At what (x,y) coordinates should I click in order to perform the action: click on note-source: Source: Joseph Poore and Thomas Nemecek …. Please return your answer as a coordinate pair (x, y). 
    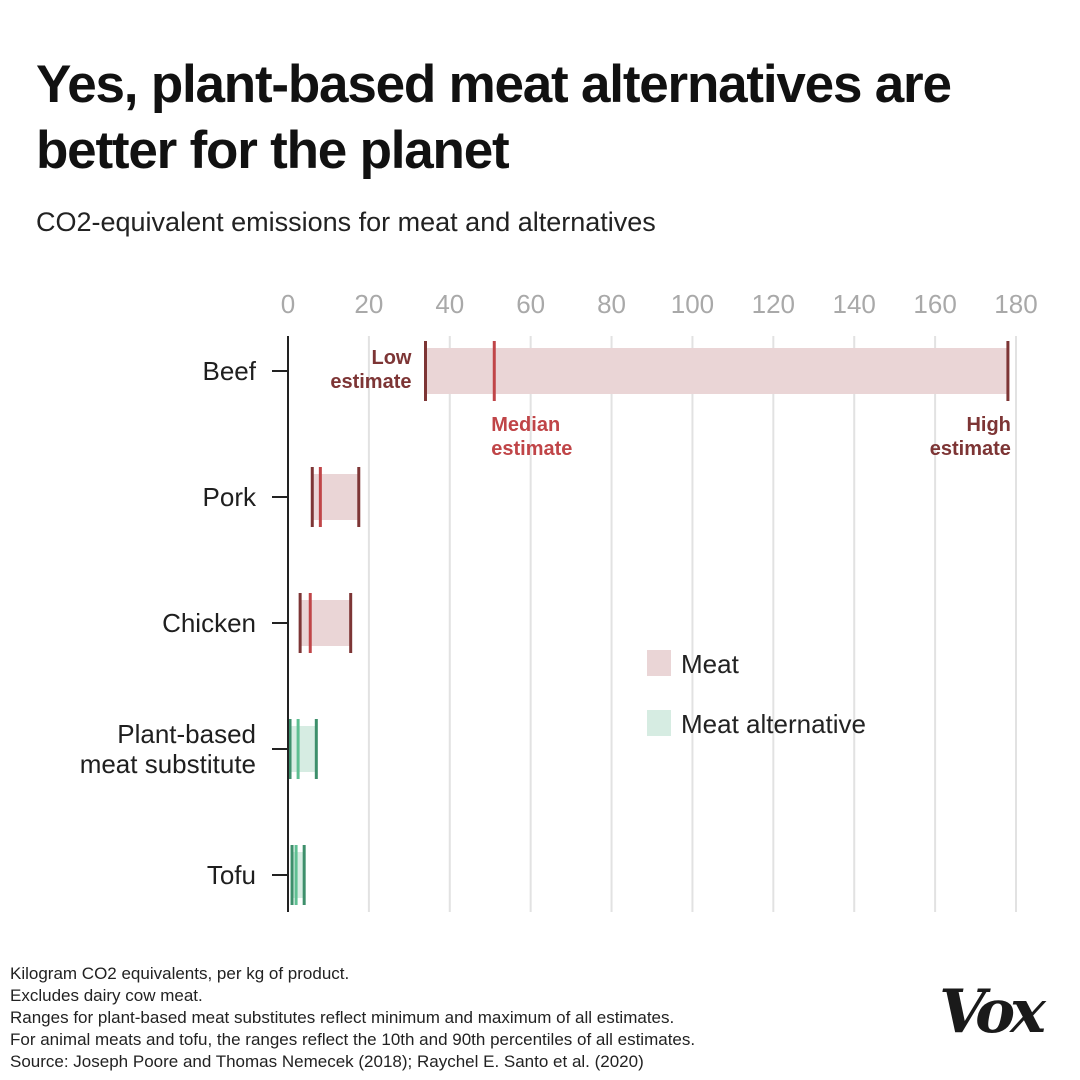
    Looking at the image, I should click on (327, 1061).